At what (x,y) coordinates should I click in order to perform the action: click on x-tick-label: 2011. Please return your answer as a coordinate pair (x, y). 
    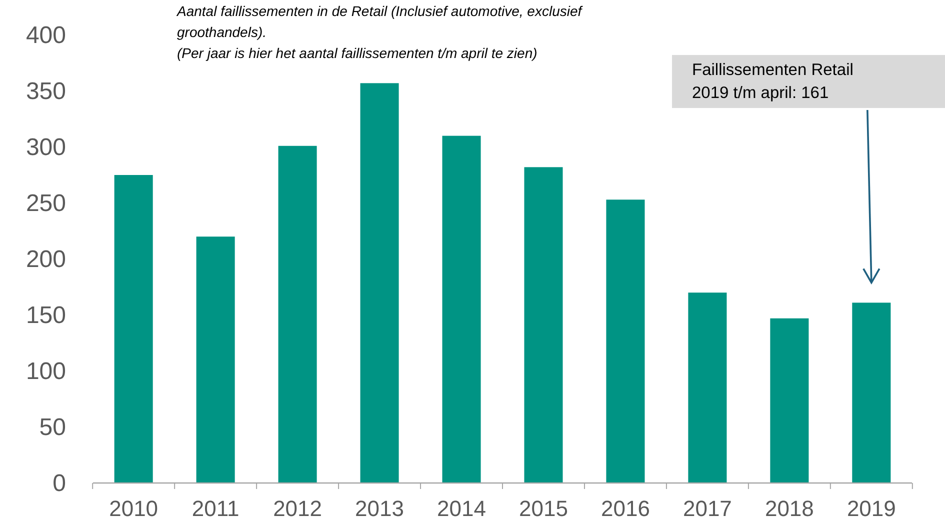
    Looking at the image, I should click on (216, 508).